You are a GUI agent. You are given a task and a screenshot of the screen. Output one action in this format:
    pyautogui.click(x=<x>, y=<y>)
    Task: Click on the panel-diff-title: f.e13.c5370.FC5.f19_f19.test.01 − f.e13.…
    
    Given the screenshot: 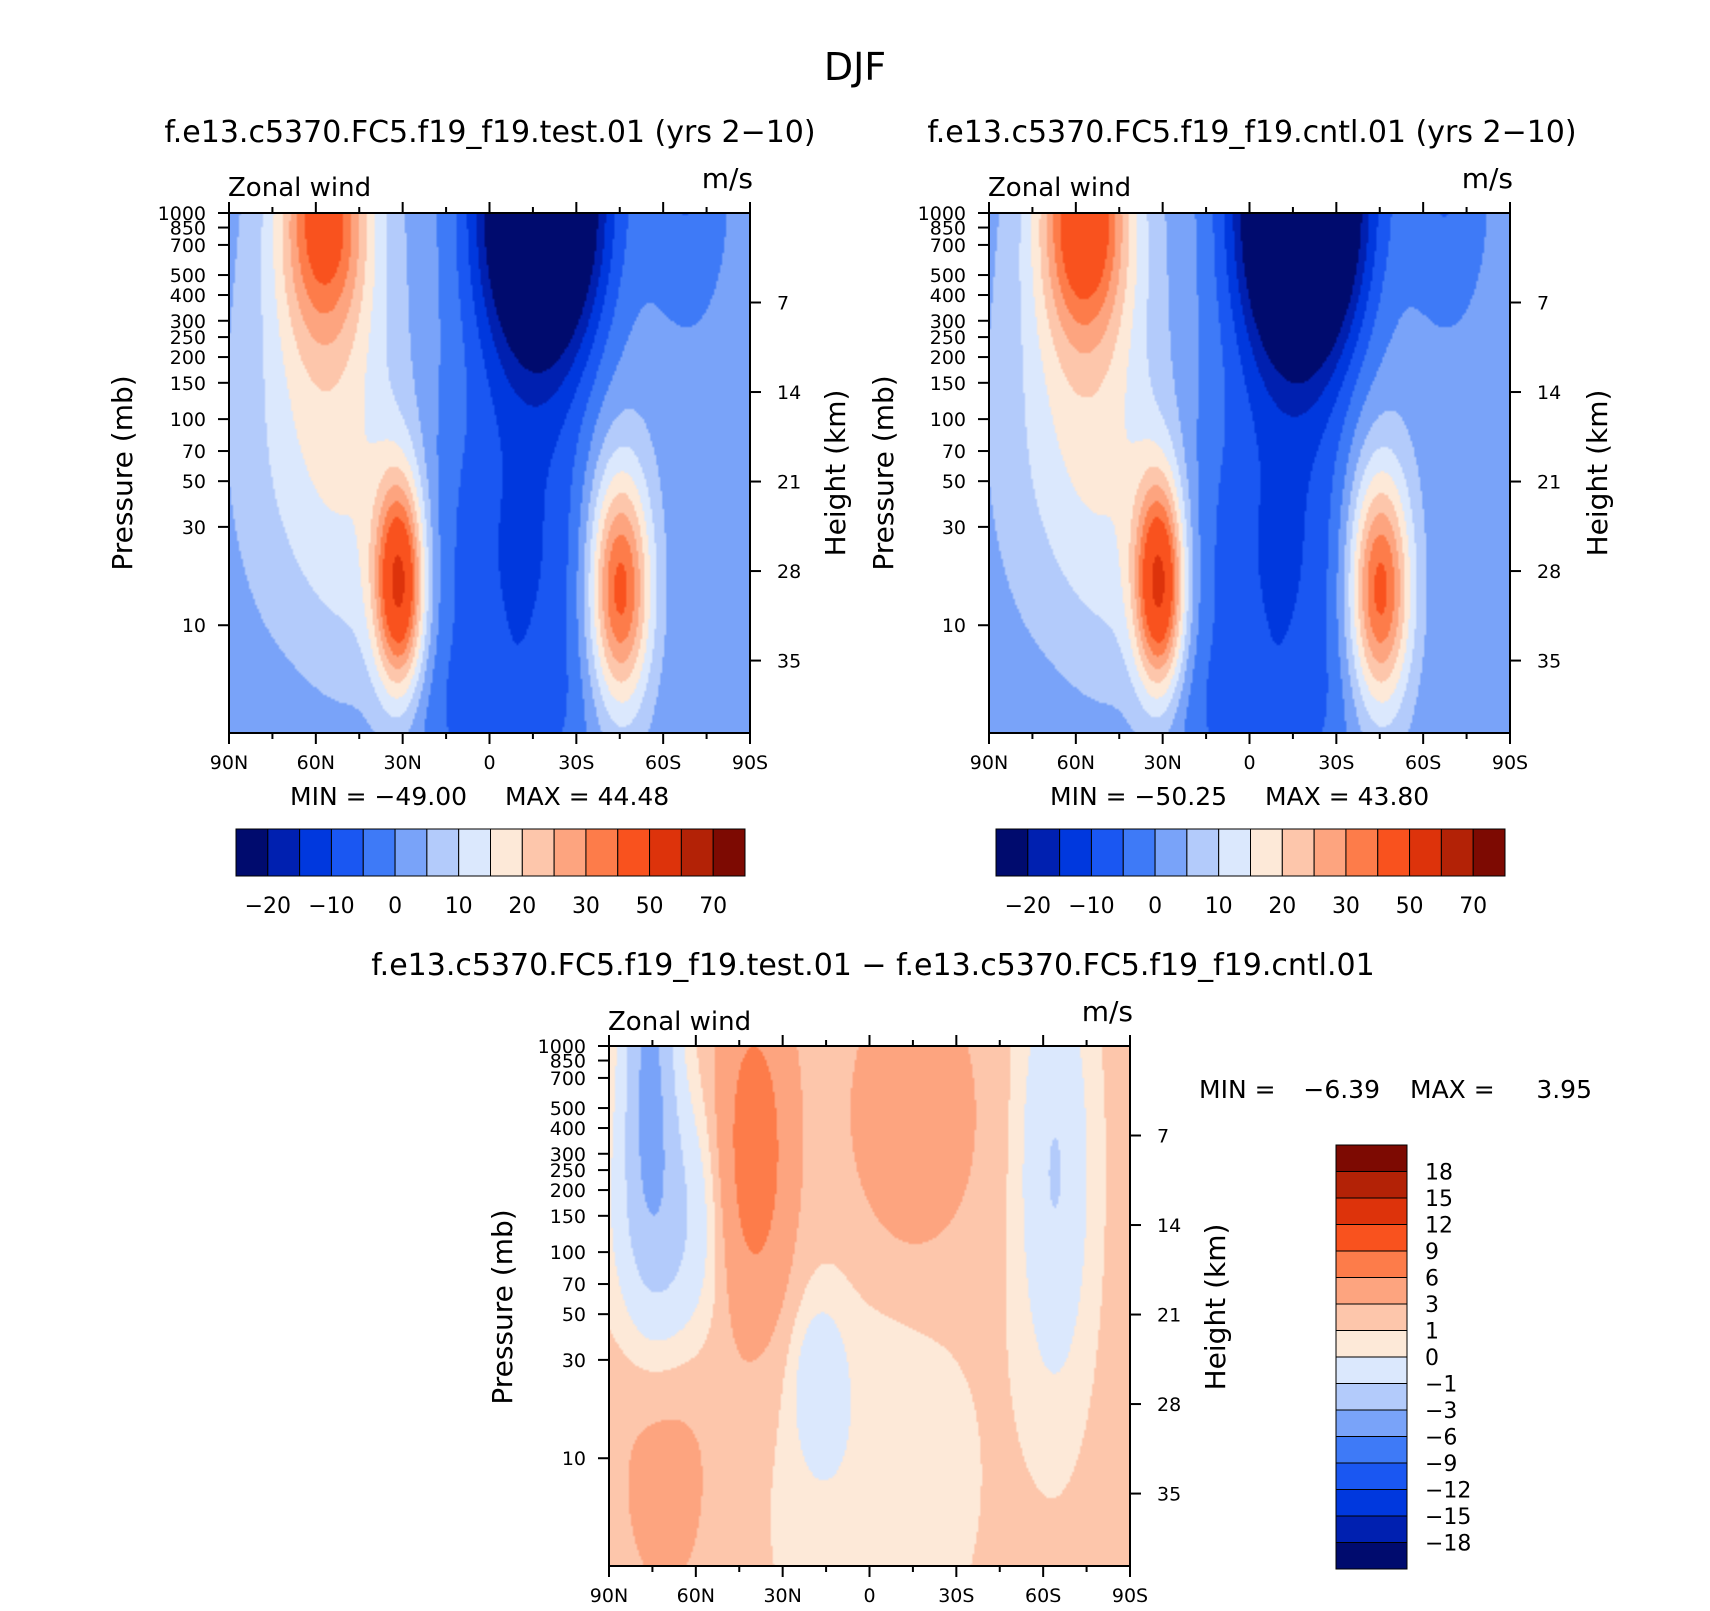 What is the action you would take?
    pyautogui.click(x=872, y=965)
    